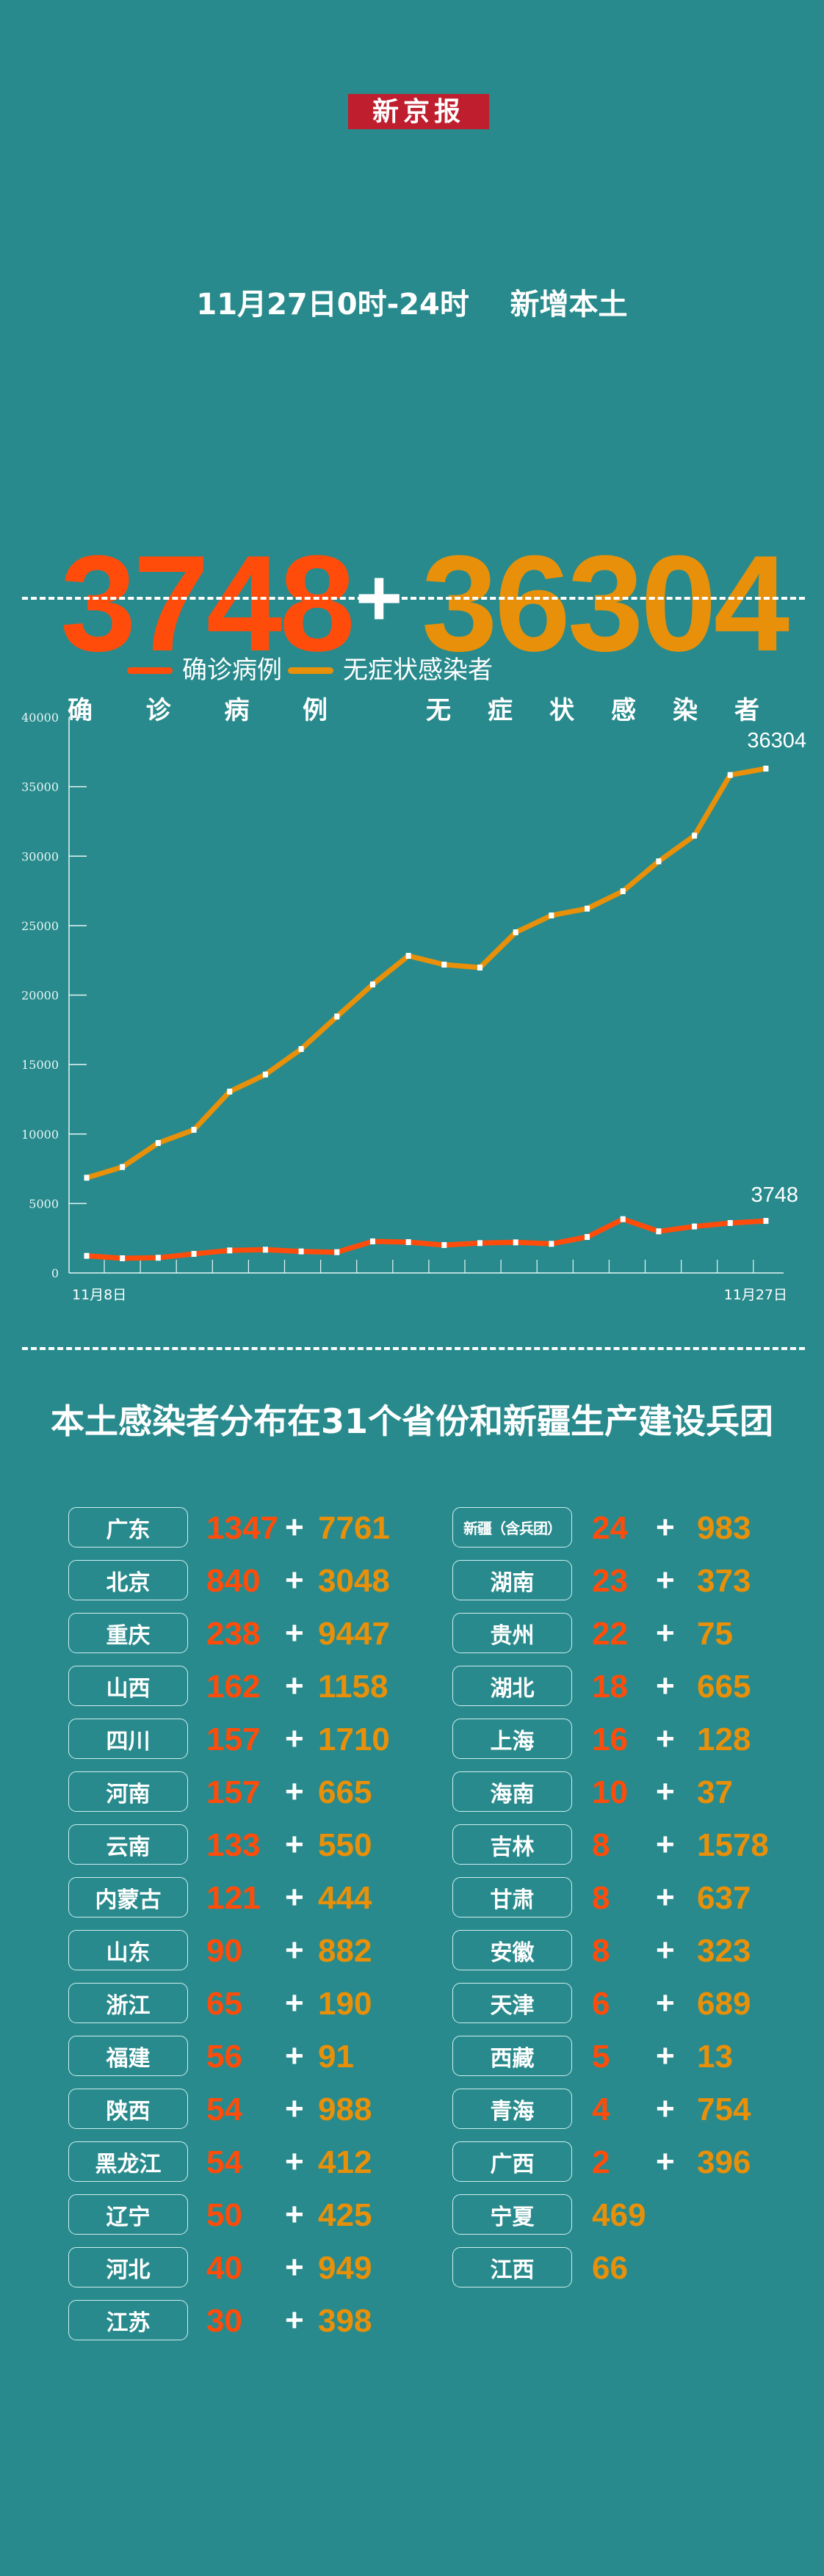 The width and height of the screenshot is (824, 2576). Describe the element at coordinates (44, 1204) in the screenshot. I see `y-tick-label: 5000` at that location.